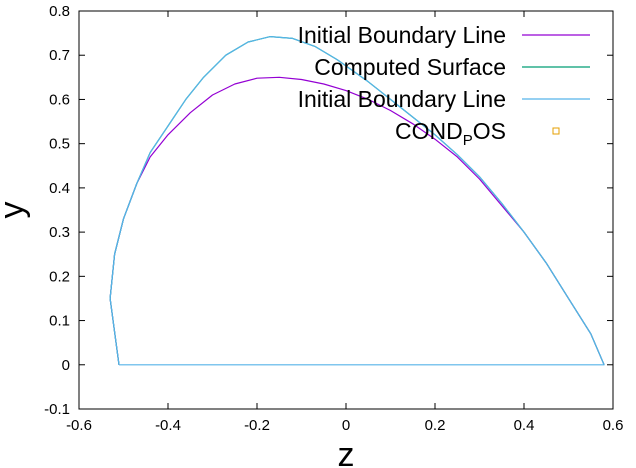 The width and height of the screenshot is (636, 468). Describe the element at coordinates (346, 452) in the screenshot. I see `x-axis-label: z` at that location.